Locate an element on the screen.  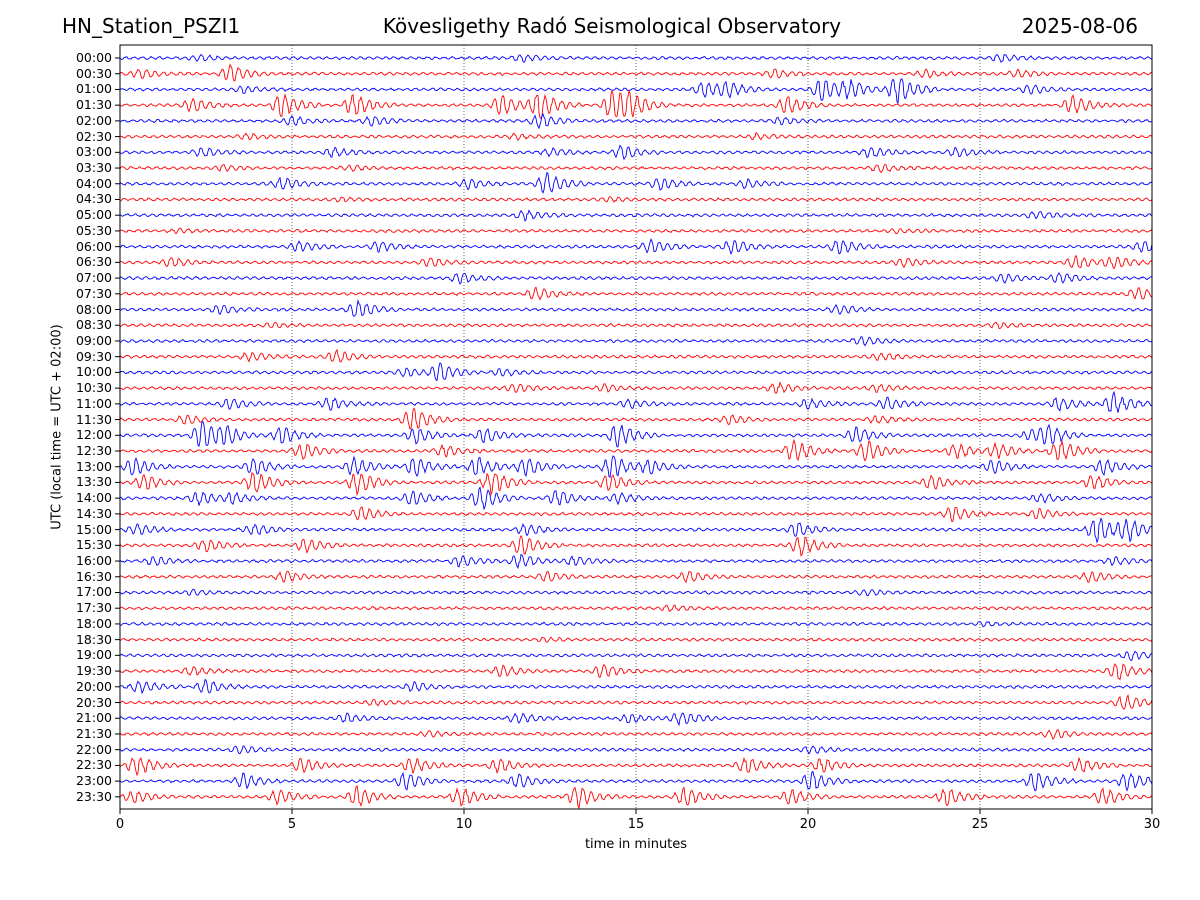
row-time-label: 12:30 is located at coordinates (93, 450).